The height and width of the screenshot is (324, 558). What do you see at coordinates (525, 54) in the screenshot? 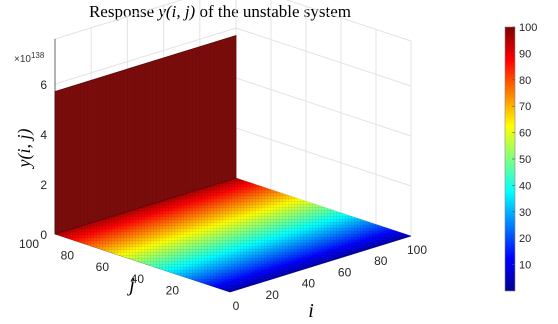
I see `colorbar-tick-label: 90` at bounding box center [525, 54].